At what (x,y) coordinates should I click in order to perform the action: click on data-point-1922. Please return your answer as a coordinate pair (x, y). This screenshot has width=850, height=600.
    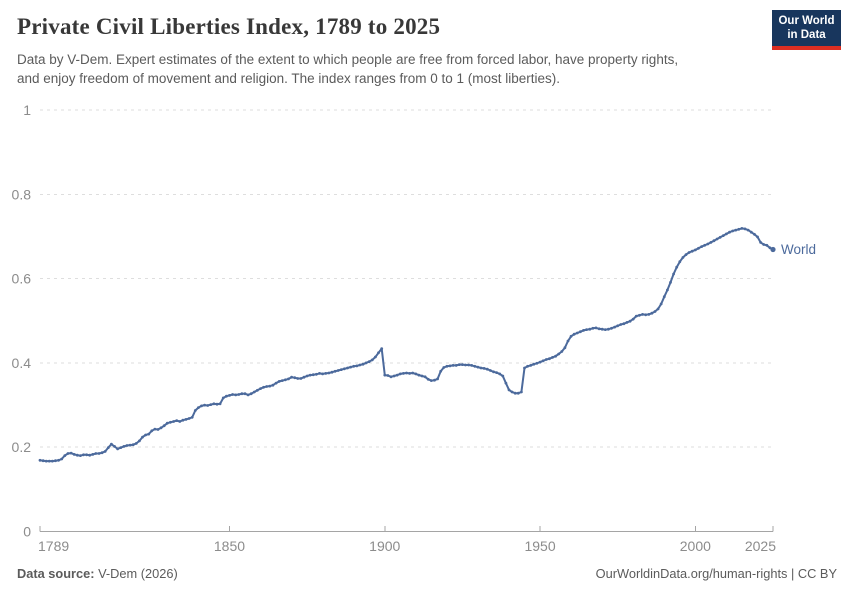
    Looking at the image, I should click on (453, 365).